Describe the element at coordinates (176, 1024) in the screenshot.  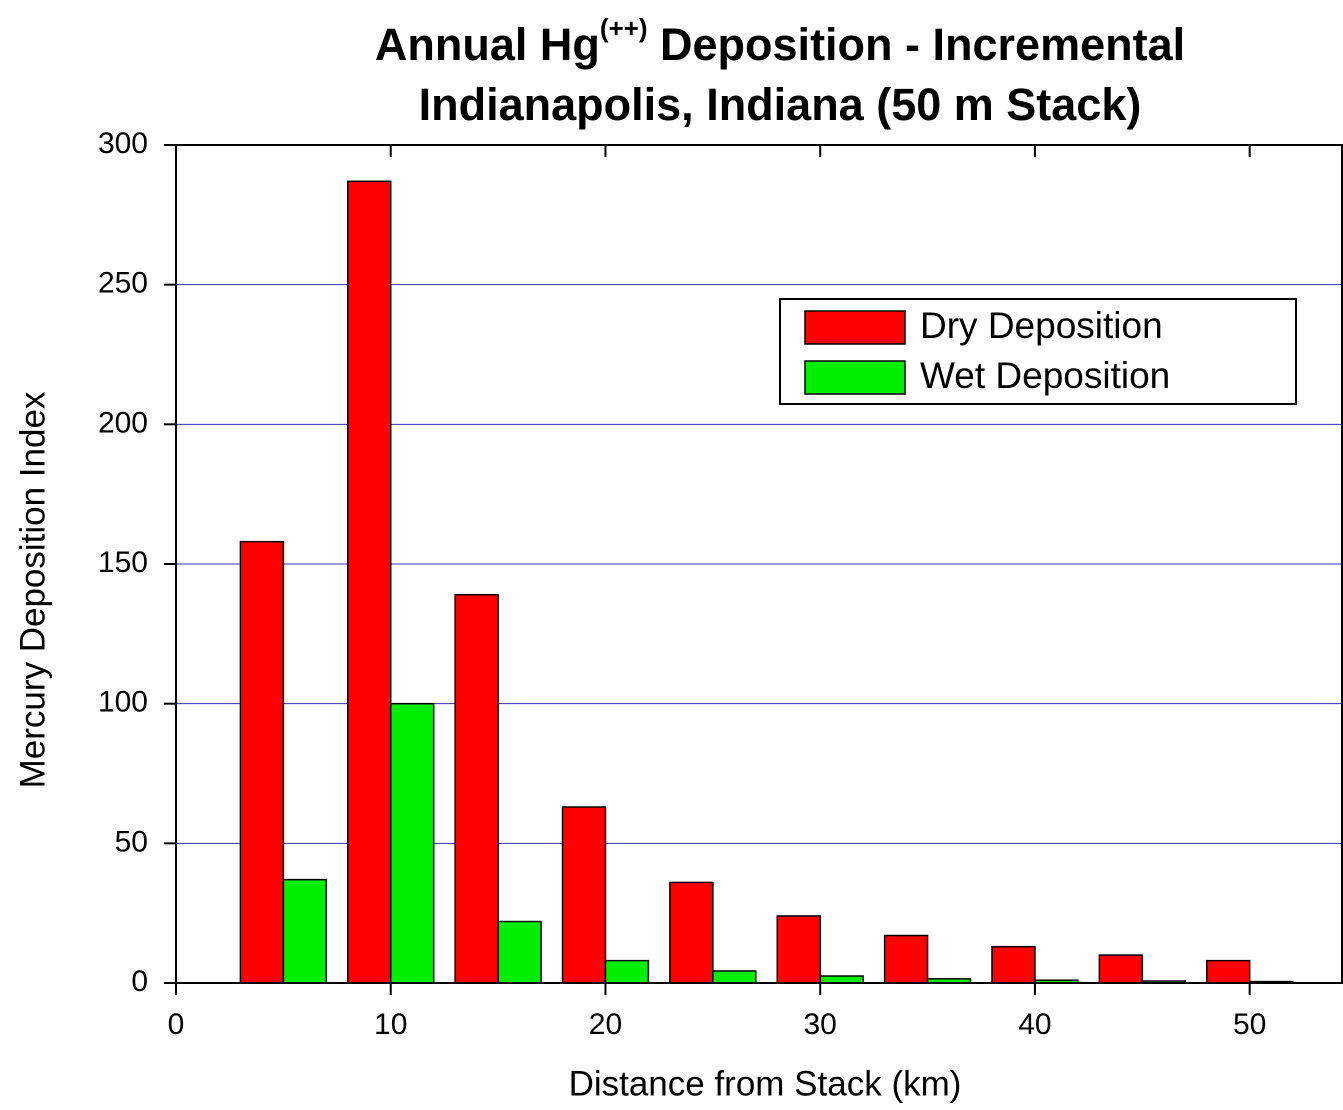
I see `x-tick-label: 0` at that location.